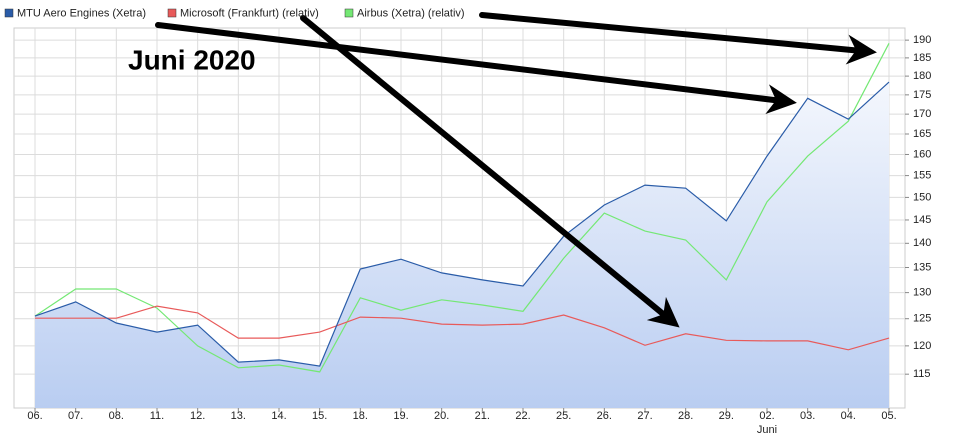 This screenshot has width=957, height=437. I want to click on x-tick-label: 26., so click(604, 416).